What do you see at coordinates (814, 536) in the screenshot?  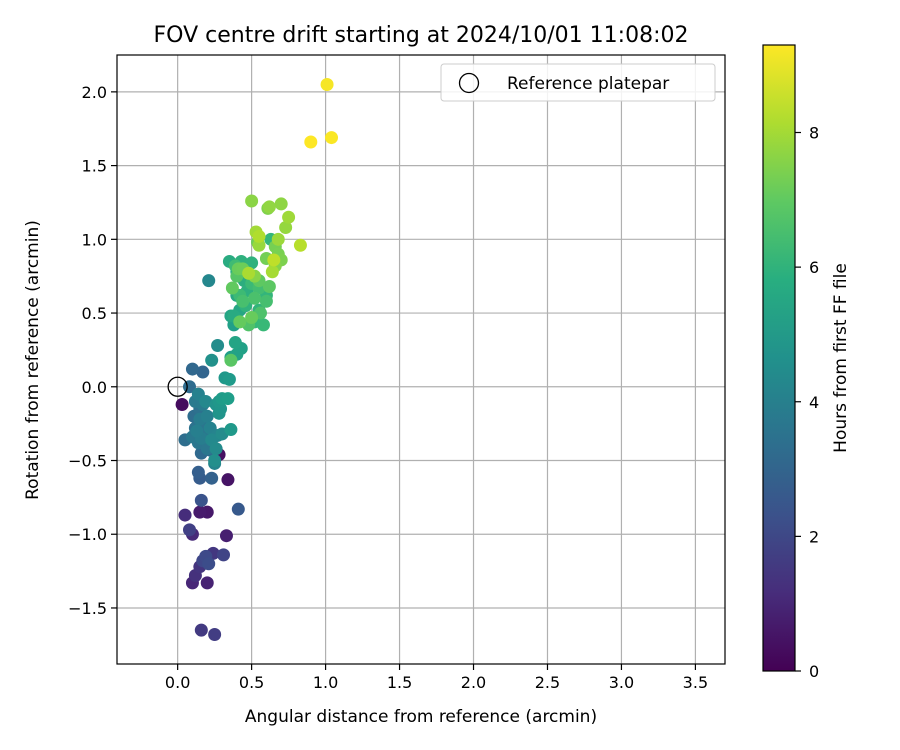 I see `colorbar-tick-label: 2` at bounding box center [814, 536].